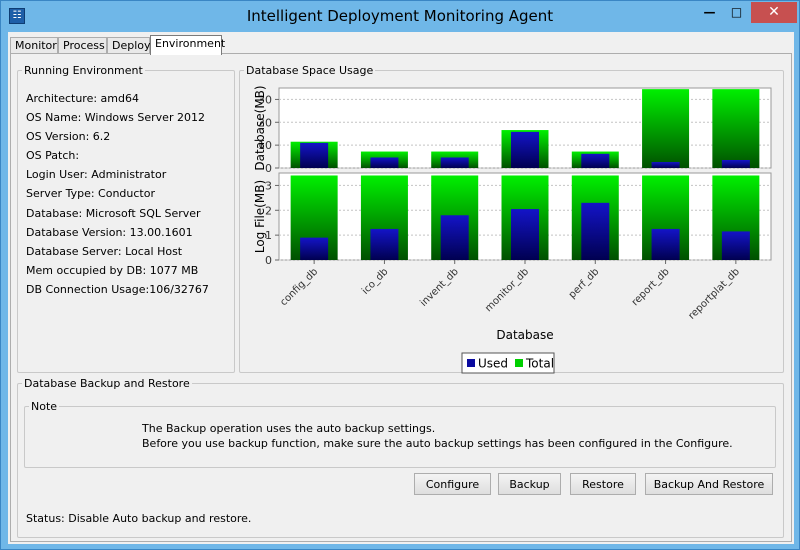 The width and height of the screenshot is (800, 550). Describe the element at coordinates (714, 293) in the screenshot. I see `x-tick-label: reportplat_db` at that location.